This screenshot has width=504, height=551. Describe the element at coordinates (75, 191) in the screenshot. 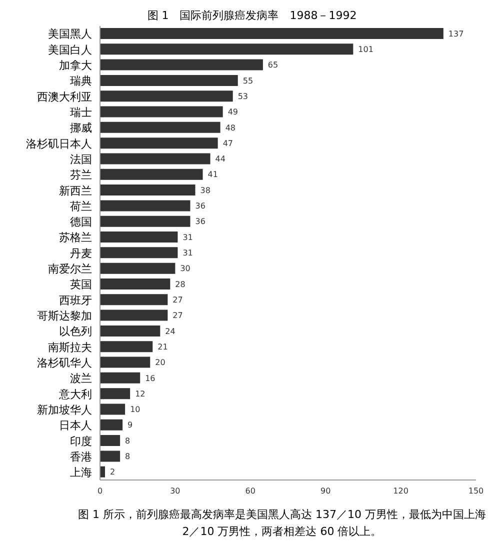

I see `y-tick-label: 新西兰` at that location.